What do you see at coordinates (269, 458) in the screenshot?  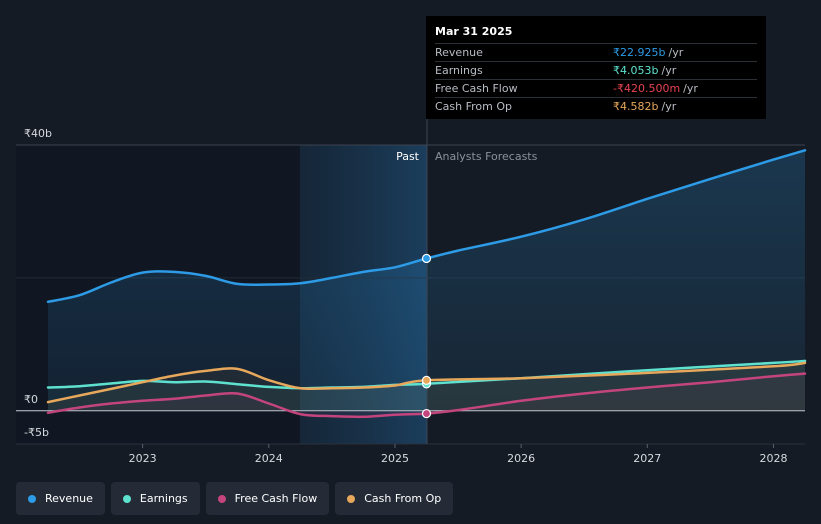 I see `x-tick-label: 2024` at bounding box center [269, 458].